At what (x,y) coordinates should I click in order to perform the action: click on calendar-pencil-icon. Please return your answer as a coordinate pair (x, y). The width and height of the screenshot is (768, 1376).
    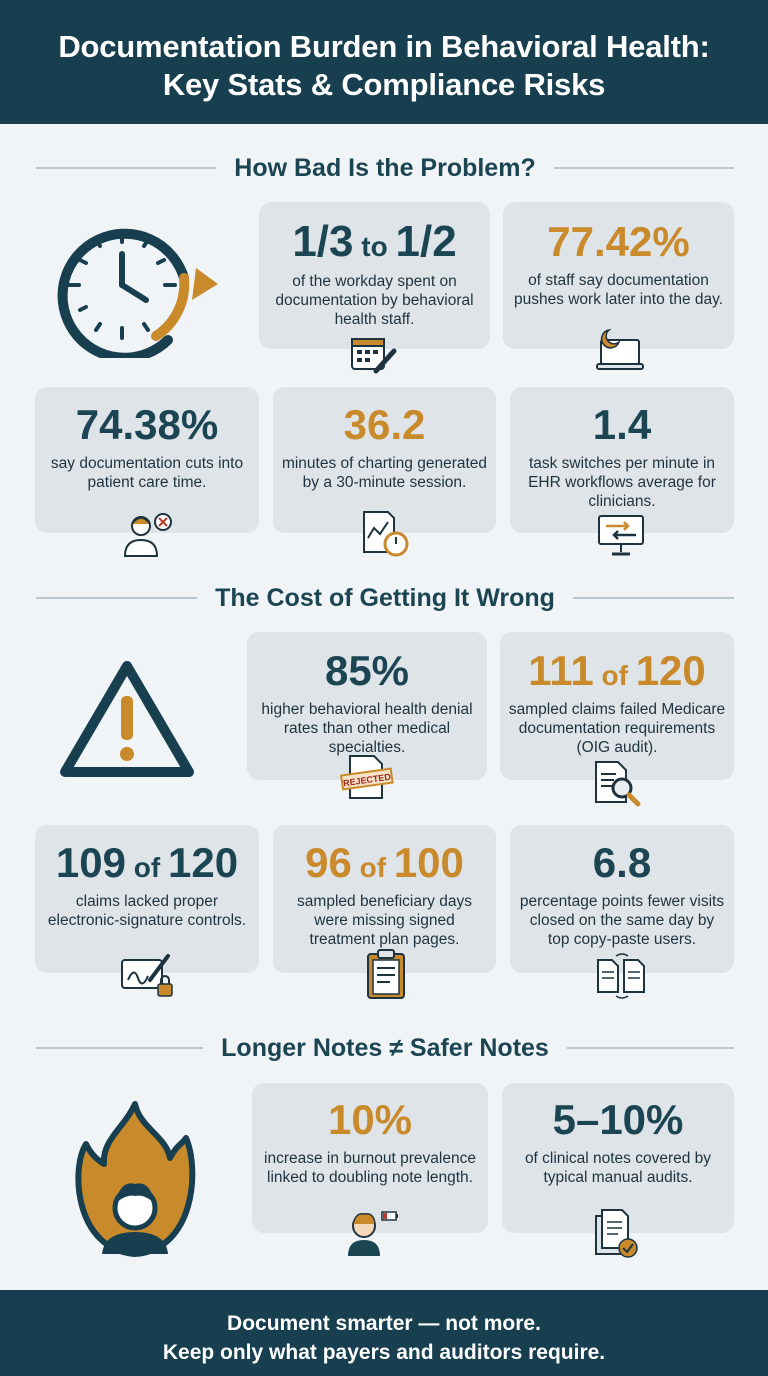
    Looking at the image, I should click on (374, 356).